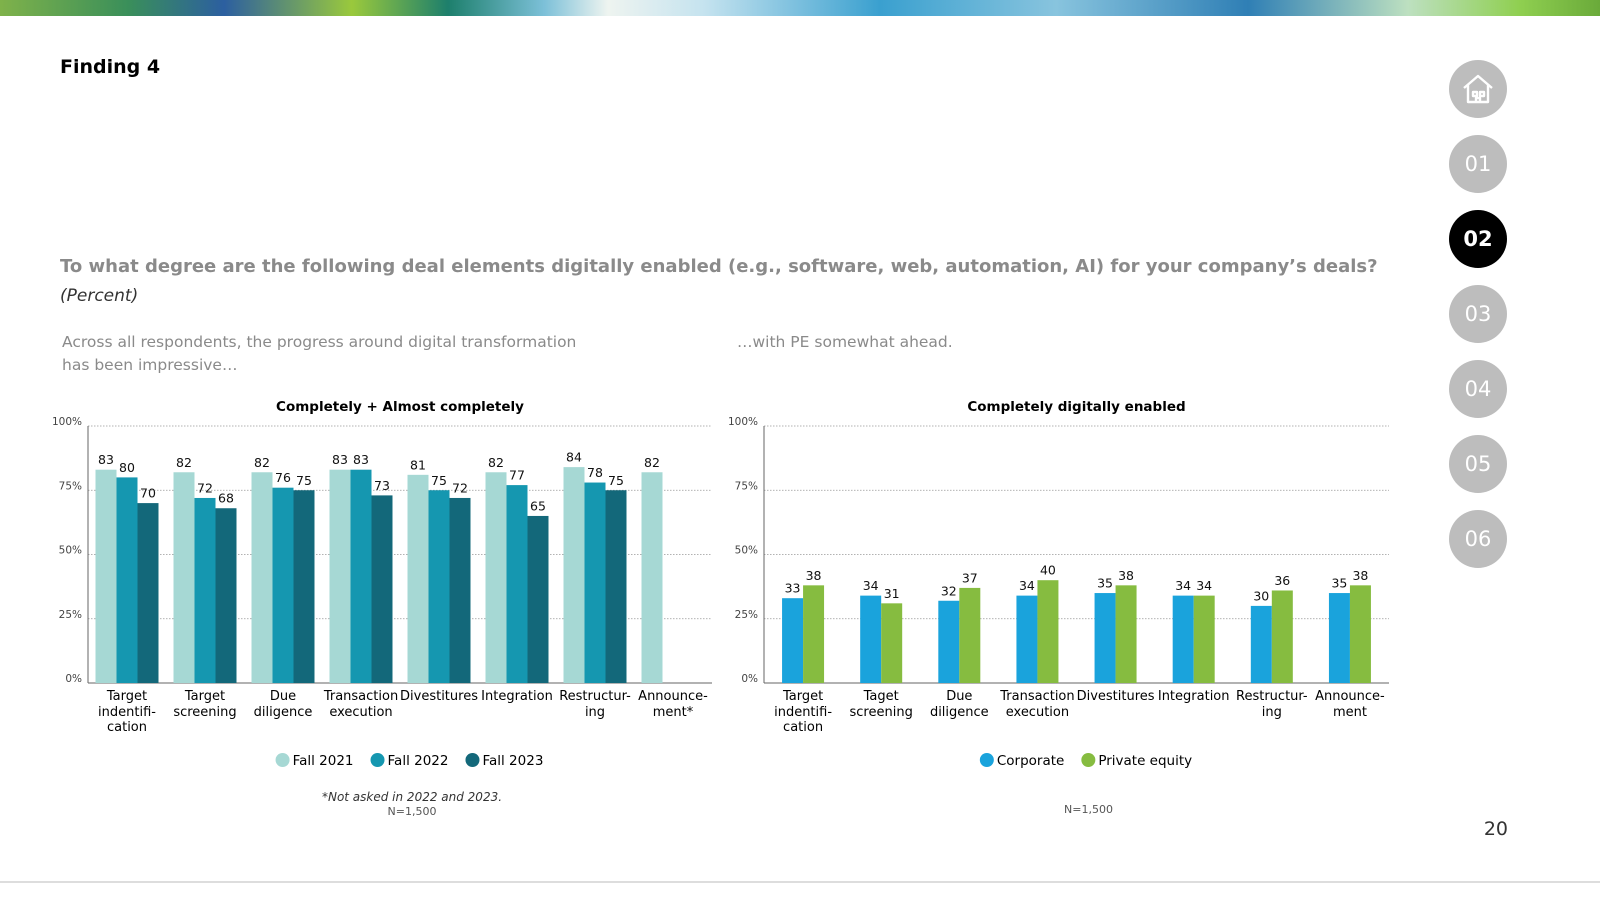  I want to click on legend-label: Fall 2023, so click(512, 761).